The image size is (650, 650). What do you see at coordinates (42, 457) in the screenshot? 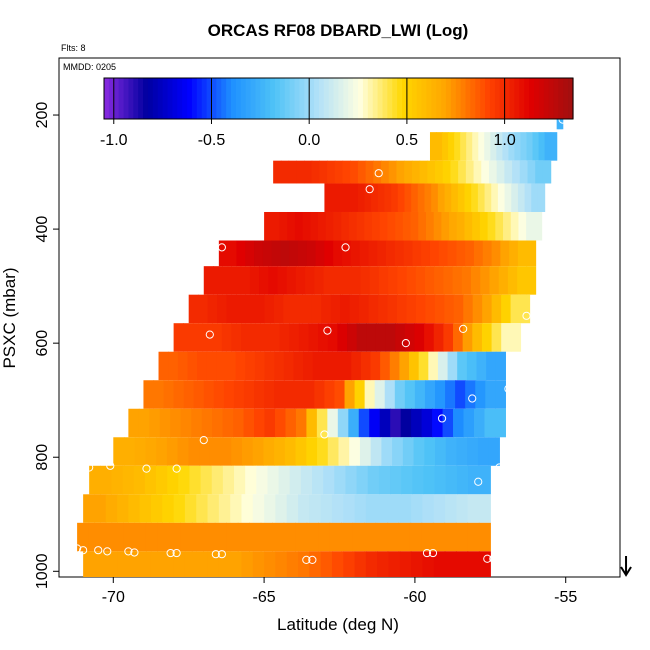
I see `y-tick-label: 800` at bounding box center [42, 457].